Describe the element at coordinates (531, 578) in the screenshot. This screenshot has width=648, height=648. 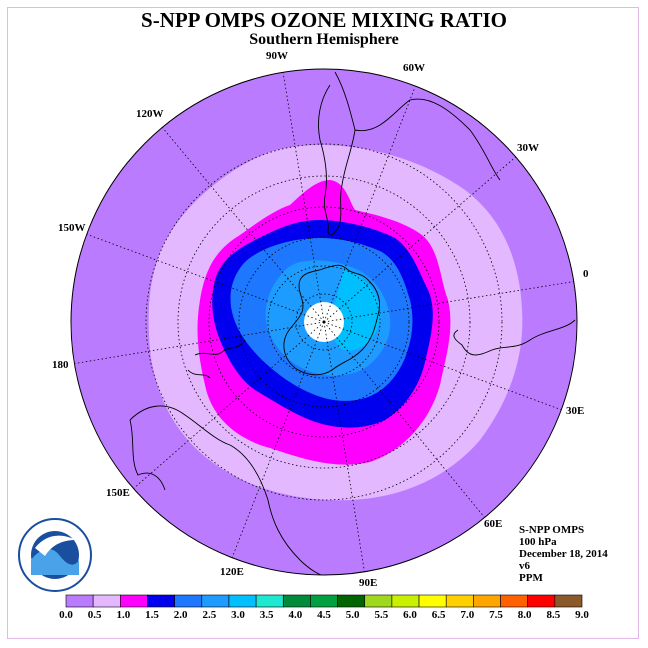
I see `info-units: PPM` at that location.